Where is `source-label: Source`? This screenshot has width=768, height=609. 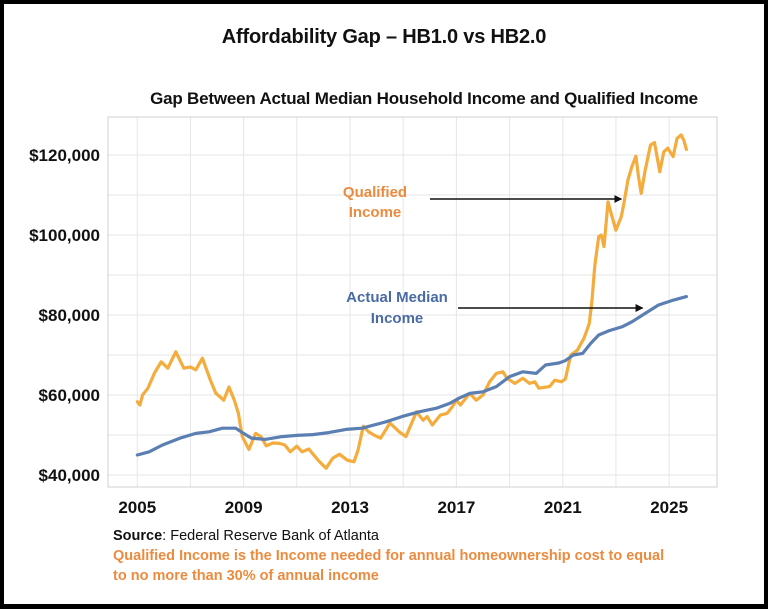 source-label: Source is located at coordinates (138, 536).